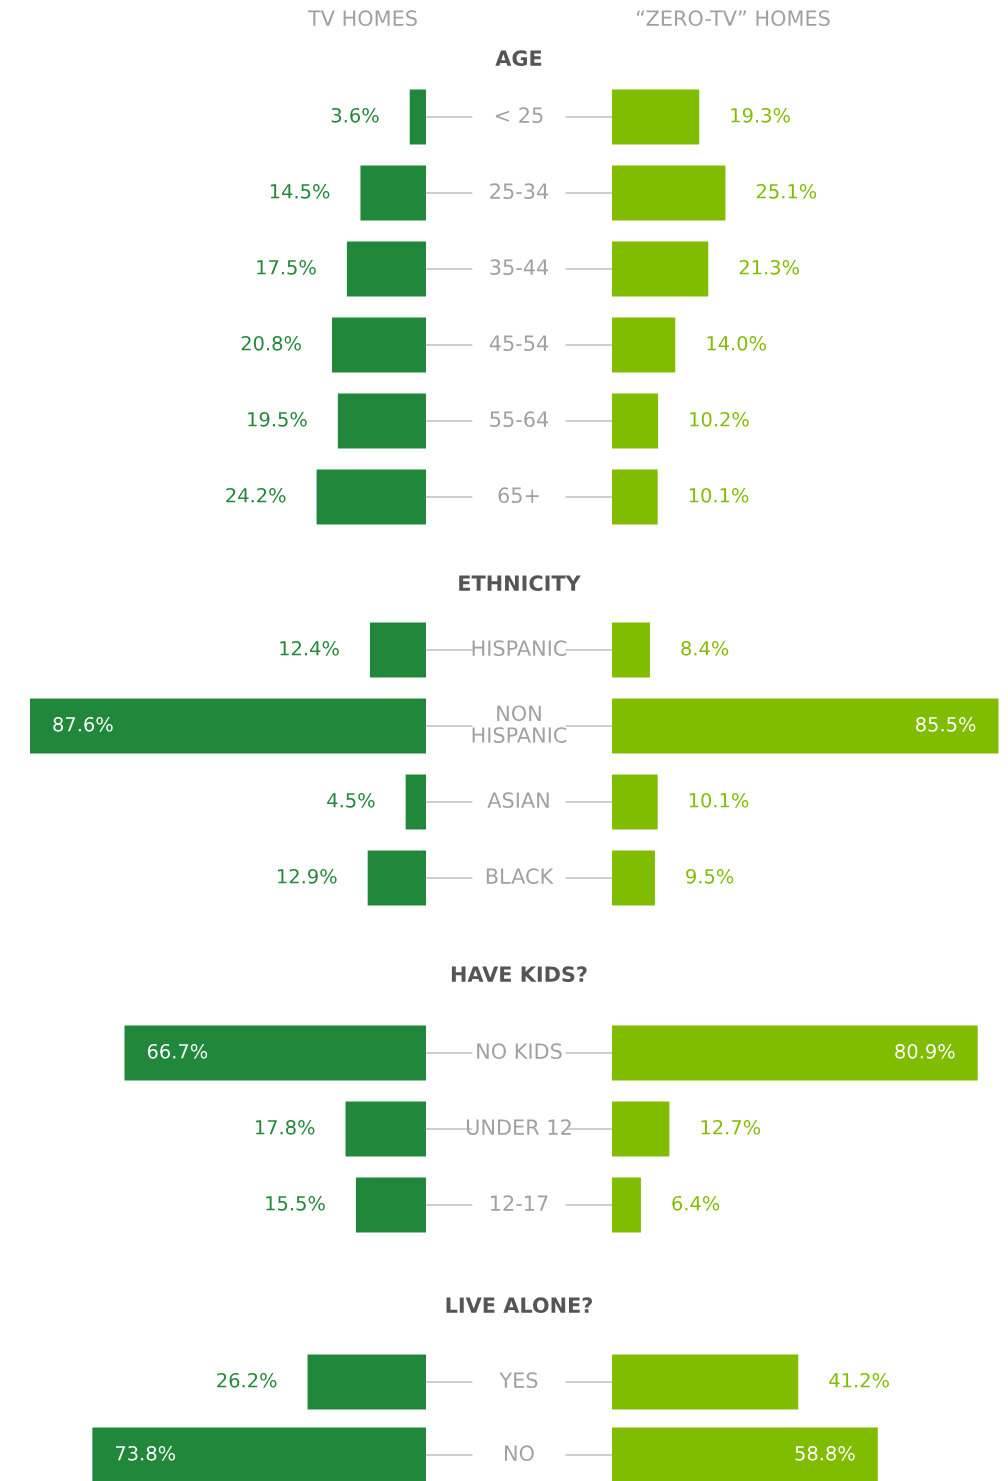 This screenshot has height=1481, width=1008. What do you see at coordinates (285, 1127) in the screenshot?
I see `data-label: 17.8%` at bounding box center [285, 1127].